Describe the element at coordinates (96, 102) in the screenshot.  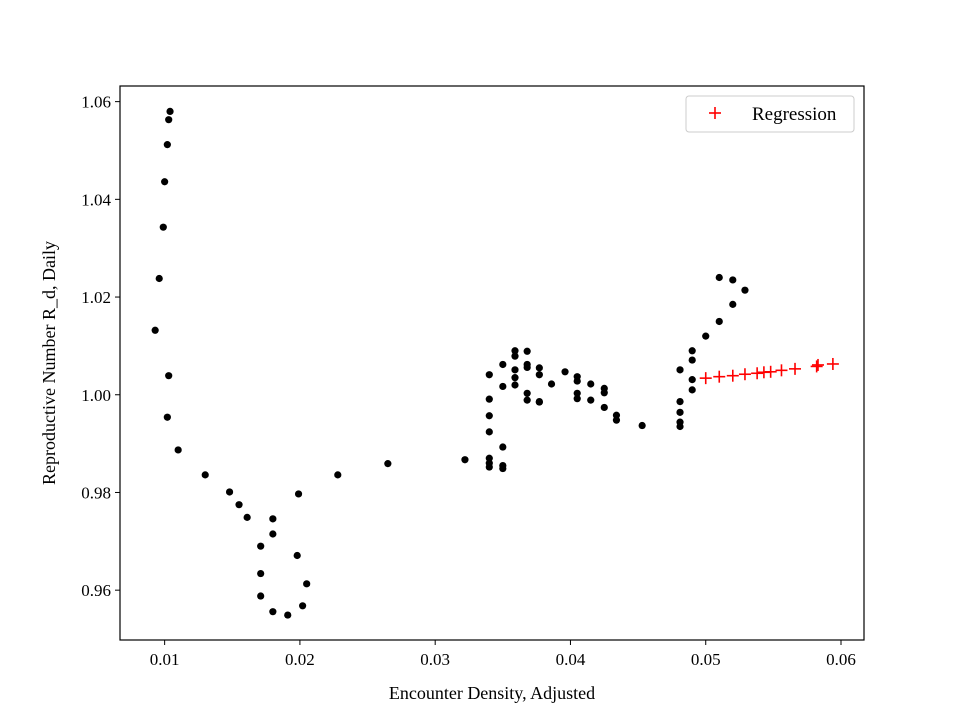
I see `y-tick-label: 1.06` at that location.